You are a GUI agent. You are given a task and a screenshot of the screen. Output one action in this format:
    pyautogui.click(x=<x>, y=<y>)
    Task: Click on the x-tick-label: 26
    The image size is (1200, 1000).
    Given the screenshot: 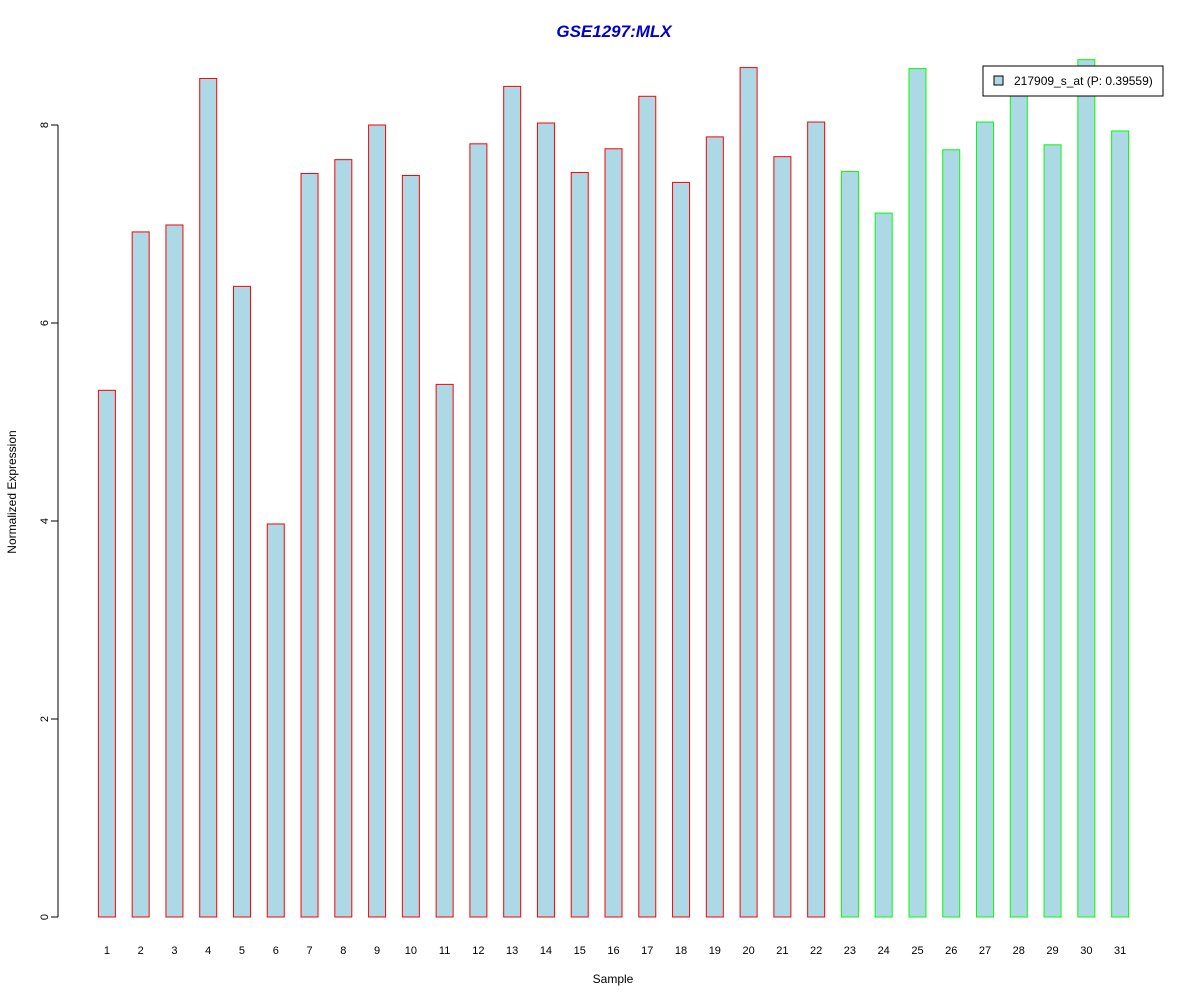 What is the action you would take?
    pyautogui.click(x=951, y=951)
    